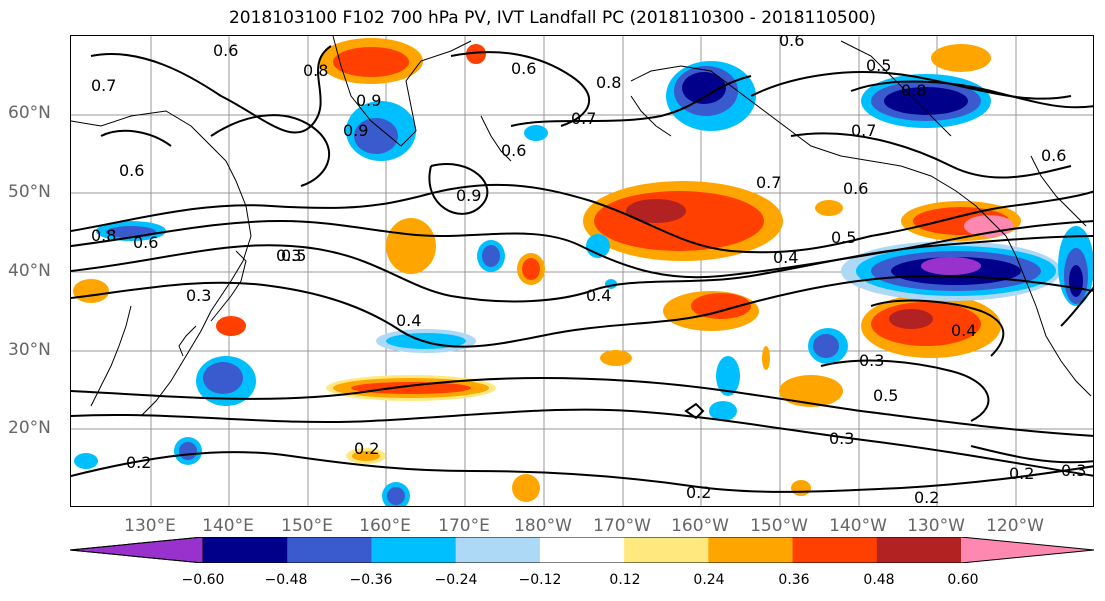 Image resolution: width=1105 pixels, height=601 pixels. I want to click on lon-label: 140°W, so click(858, 526).